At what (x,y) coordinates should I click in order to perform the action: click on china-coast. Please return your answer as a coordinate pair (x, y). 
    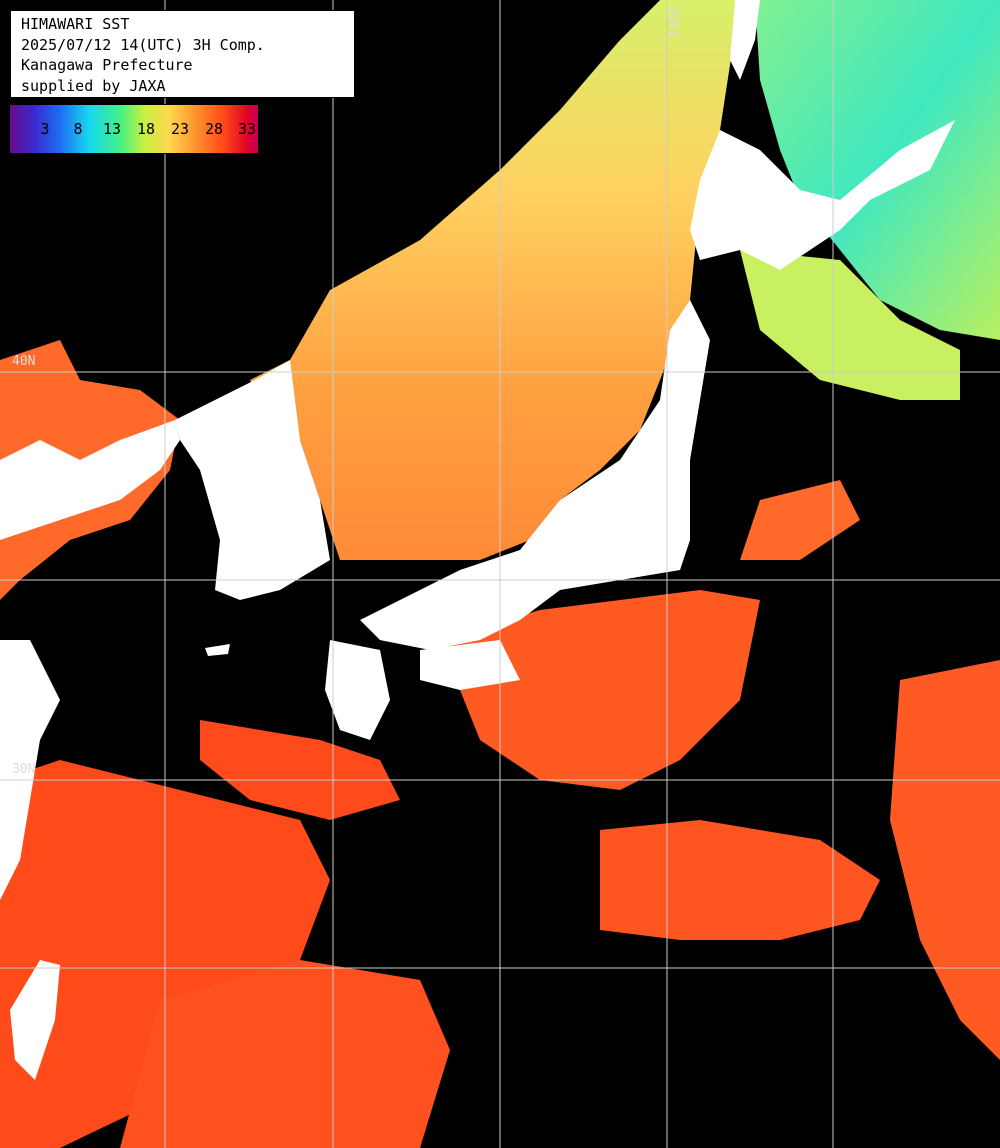
    Looking at the image, I should click on (90, 480).